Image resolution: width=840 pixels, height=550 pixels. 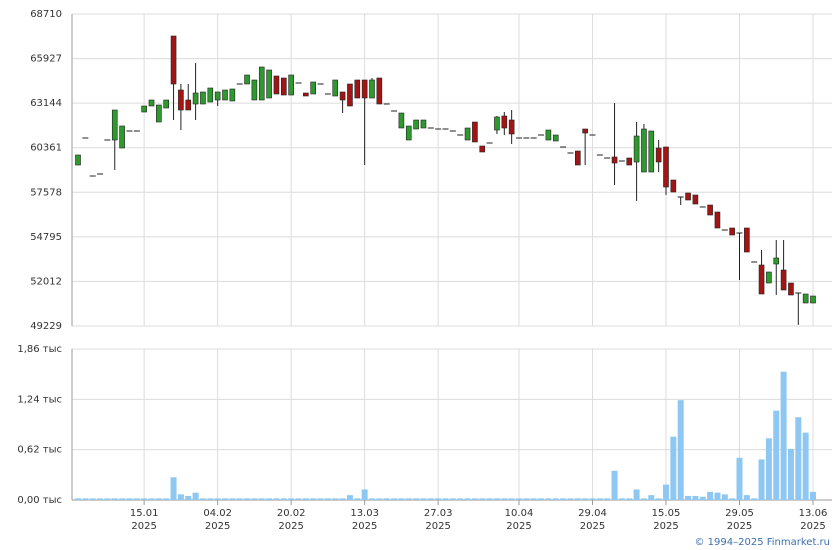 I want to click on y-tick-label: 54795, so click(x=46, y=237).